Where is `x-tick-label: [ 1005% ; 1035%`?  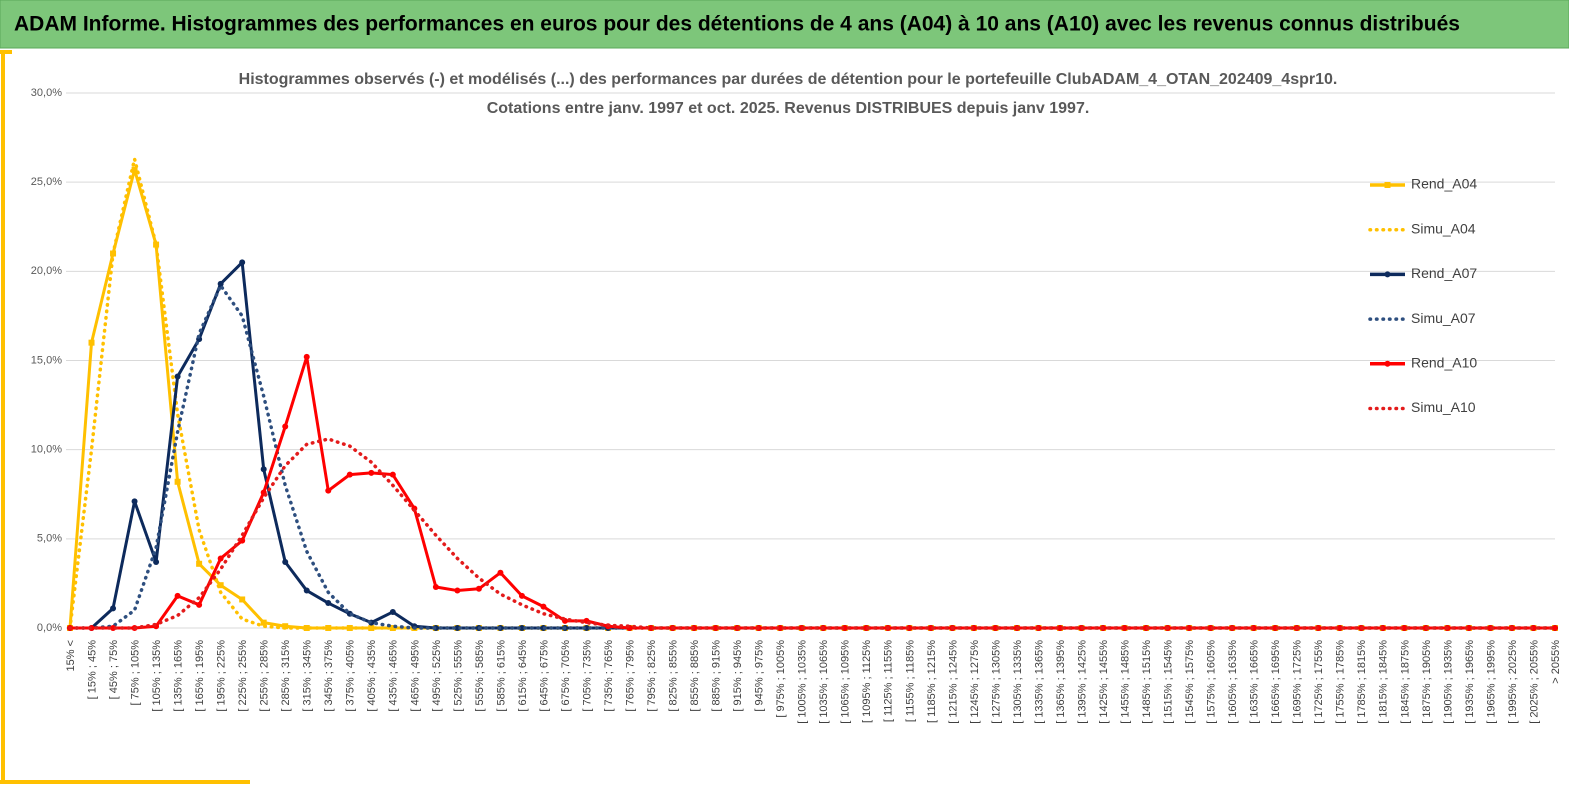
x-tick-label: [ 1005% ; 1035% is located at coordinates (803, 682).